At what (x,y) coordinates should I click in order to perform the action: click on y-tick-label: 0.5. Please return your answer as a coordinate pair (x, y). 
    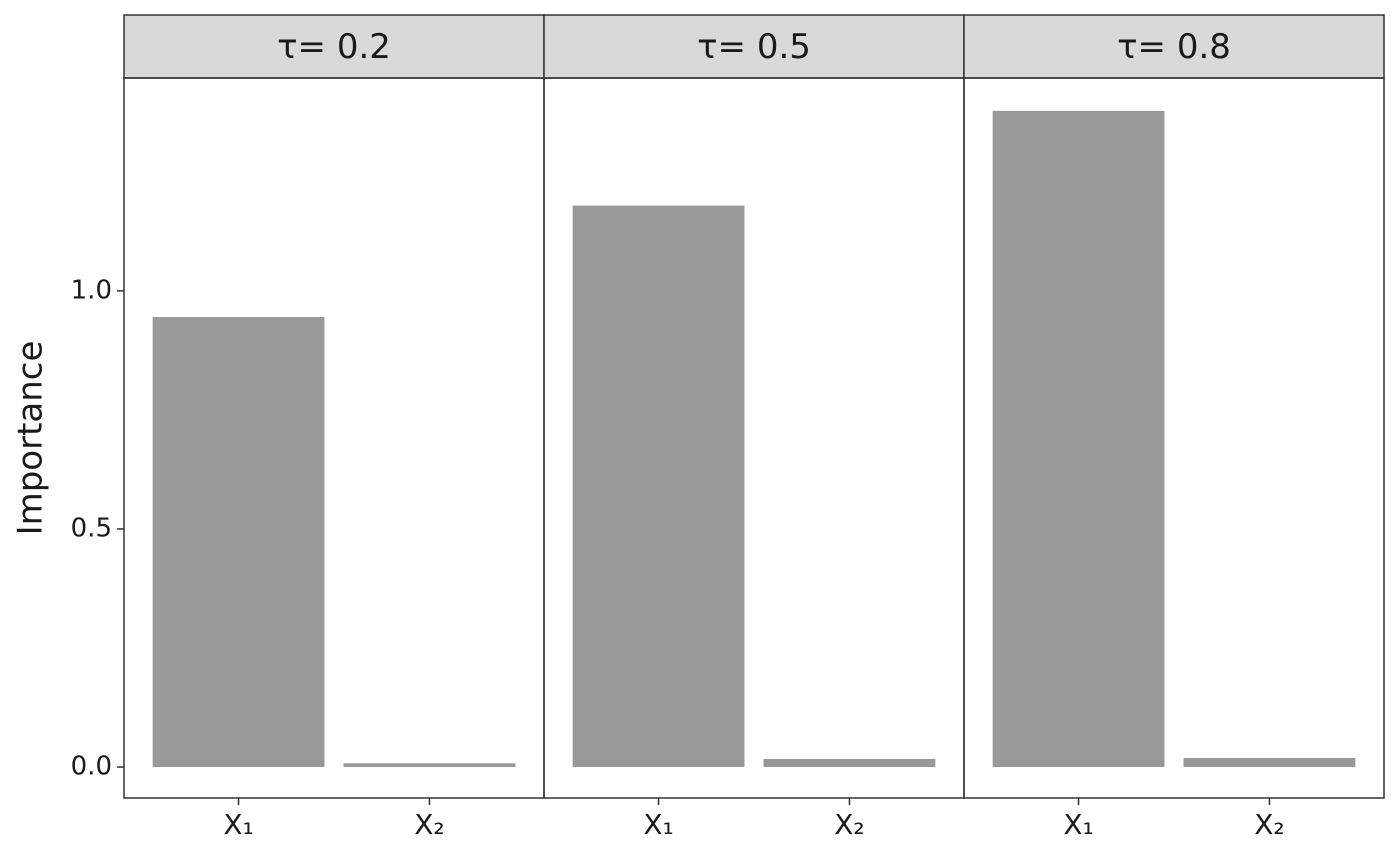
    Looking at the image, I should click on (91, 528).